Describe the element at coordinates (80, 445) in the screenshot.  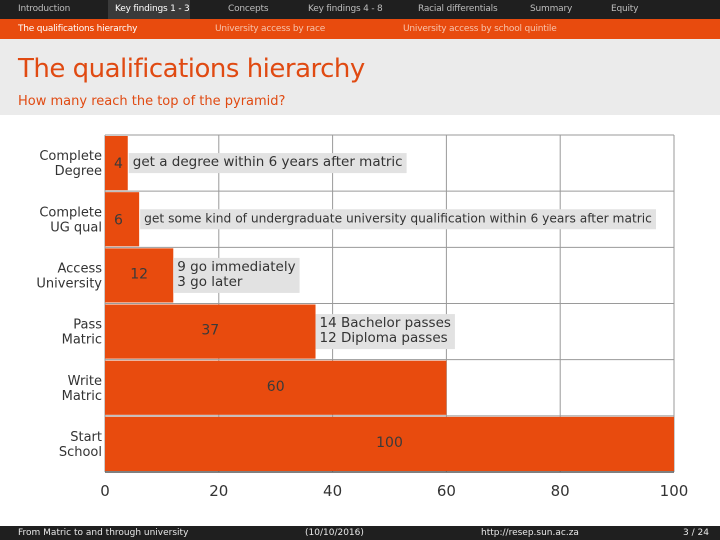
I see `category-label-5: Start School` at that location.